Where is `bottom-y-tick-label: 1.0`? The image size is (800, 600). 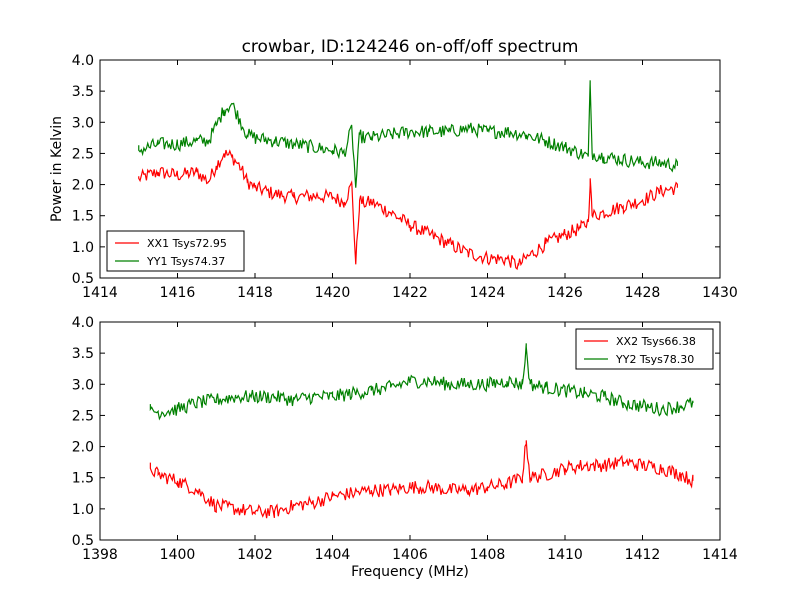
bottom-y-tick-label: 1.0 is located at coordinates (83, 510).